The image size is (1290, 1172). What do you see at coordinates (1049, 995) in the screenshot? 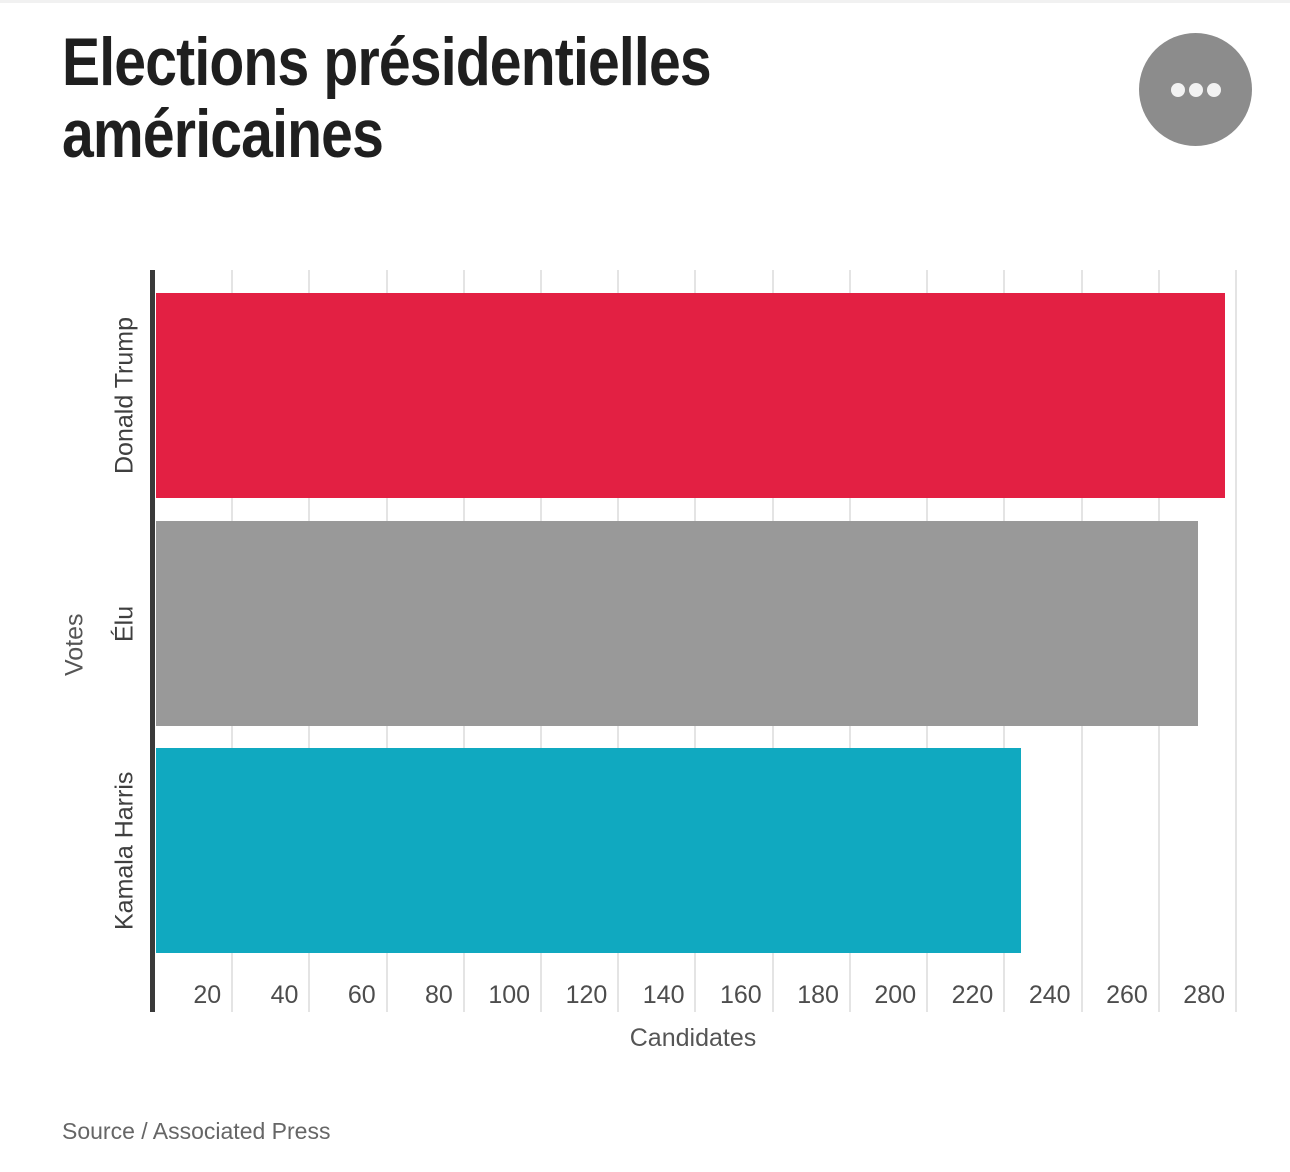
I see `x-tick-label-240: 240` at bounding box center [1049, 995].